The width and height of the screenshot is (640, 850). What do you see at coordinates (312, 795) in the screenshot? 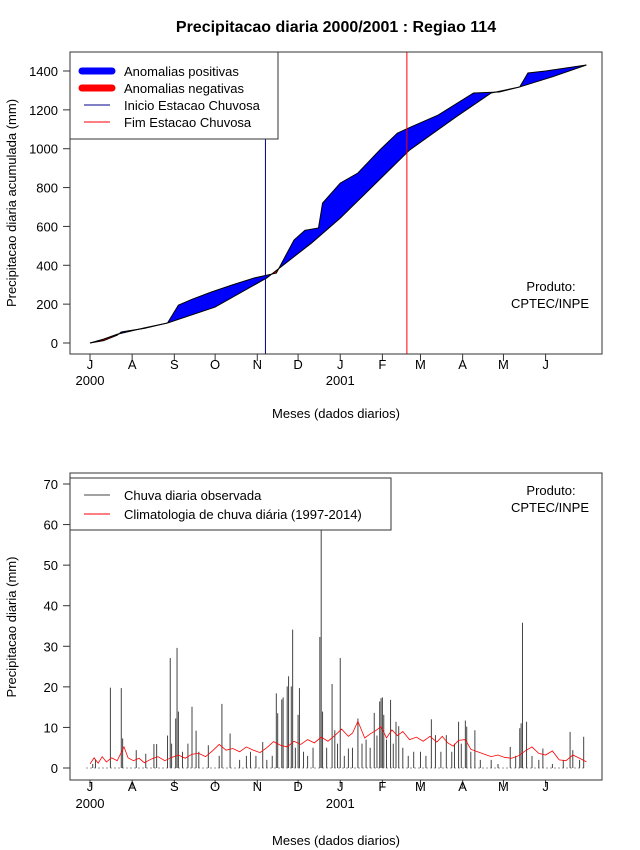
I see `x-axis: J A S O N D J F M A M J 2000 2001` at bounding box center [312, 795].